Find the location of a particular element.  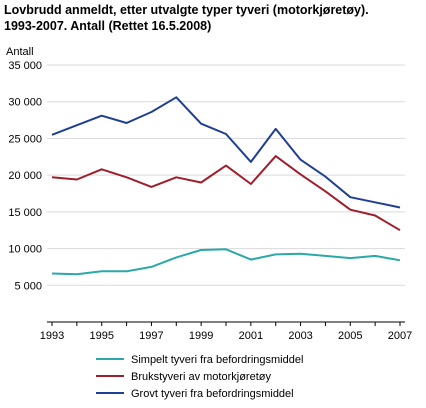

y-tick-label: 35 000 is located at coordinates (25, 66).